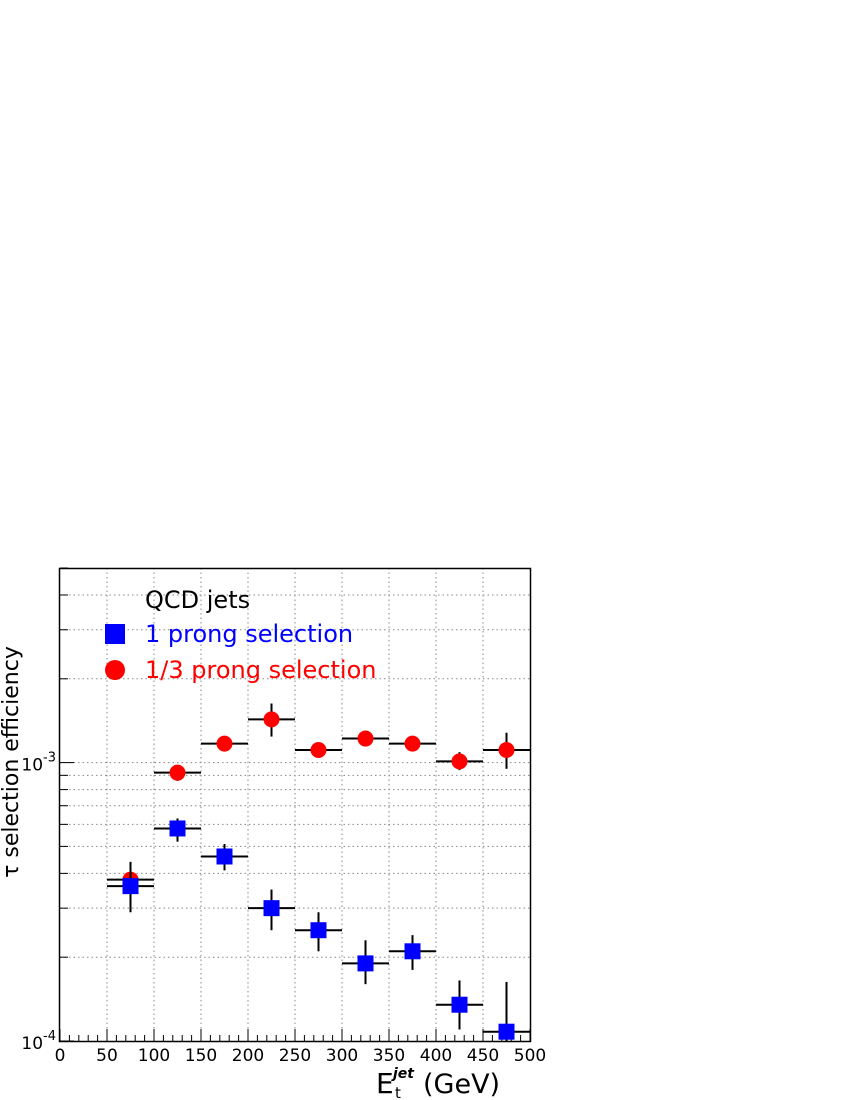 Image resolution: width=850 pixels, height=1100 pixels. What do you see at coordinates (530, 1056) in the screenshot?
I see `x-tick-label: 500` at bounding box center [530, 1056].